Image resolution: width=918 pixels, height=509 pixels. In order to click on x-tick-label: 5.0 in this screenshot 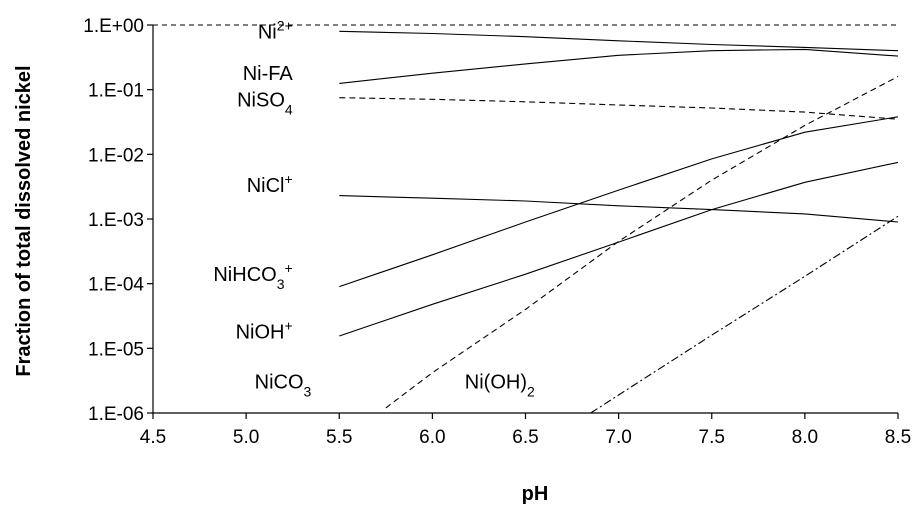, I will do `click(246, 437)`.